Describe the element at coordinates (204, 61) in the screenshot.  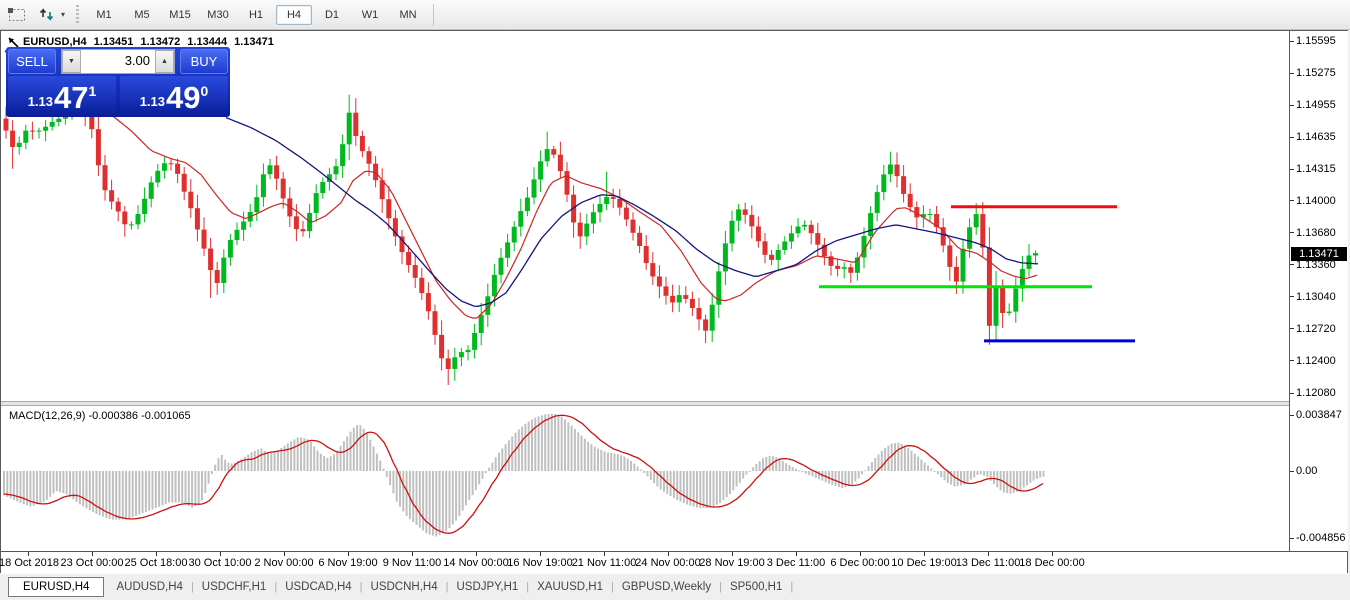
I see `buy-button: BUY` at that location.